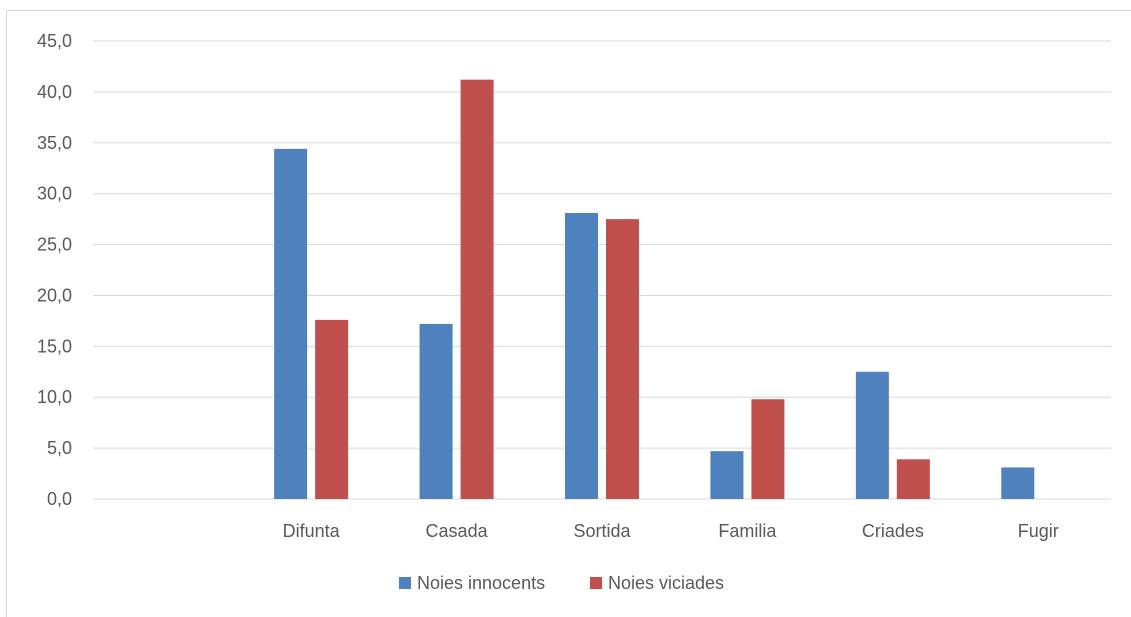 The height and width of the screenshot is (617, 1131). Describe the element at coordinates (54, 194) in the screenshot. I see `y-tick-label: 30,0` at that location.